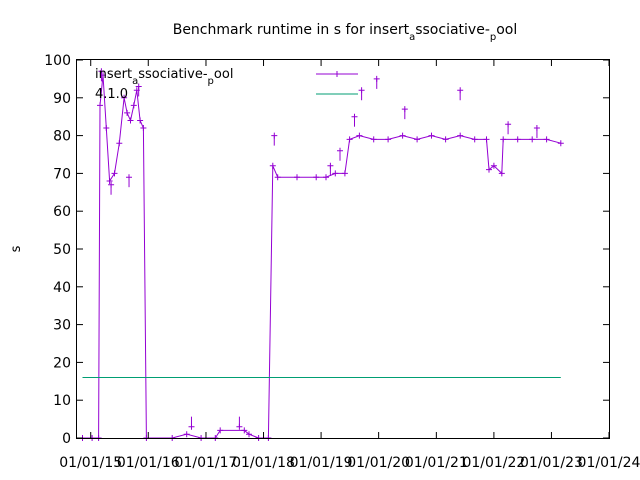 Image resolution: width=640 pixels, height=480 pixels. I want to click on chart-title-tail: ool, so click(506, 30).